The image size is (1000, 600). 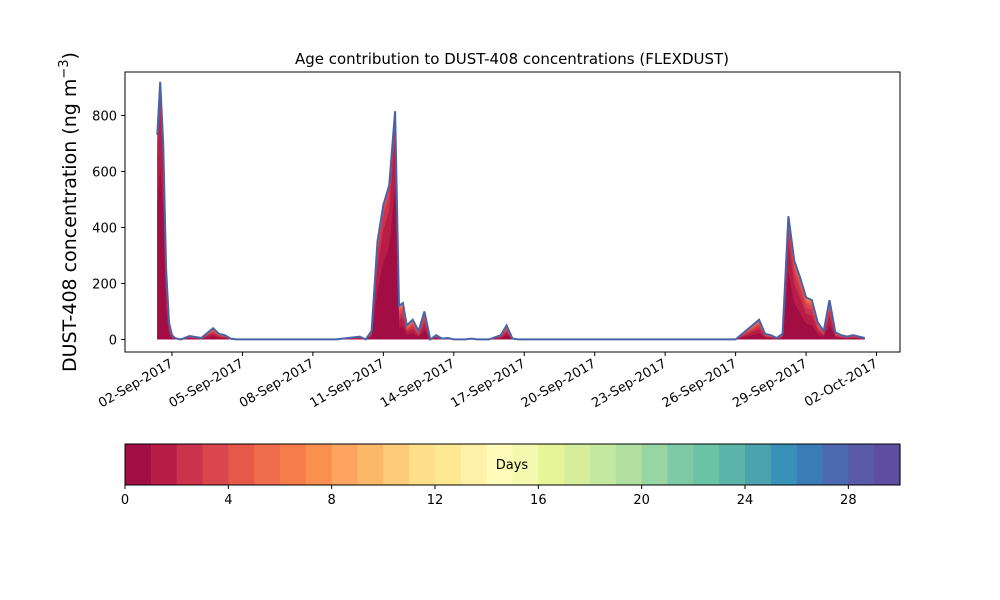 I want to click on colorbar-tick-label: 0, so click(x=125, y=500).